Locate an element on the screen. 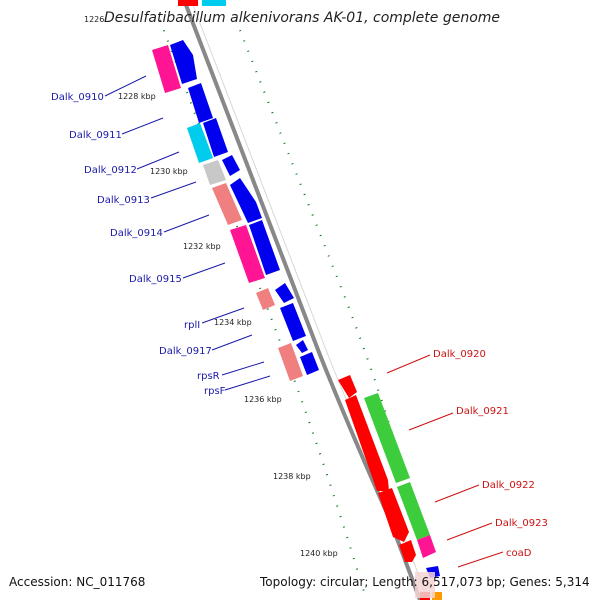  gene-partial-top-red is located at coordinates (188, 3).